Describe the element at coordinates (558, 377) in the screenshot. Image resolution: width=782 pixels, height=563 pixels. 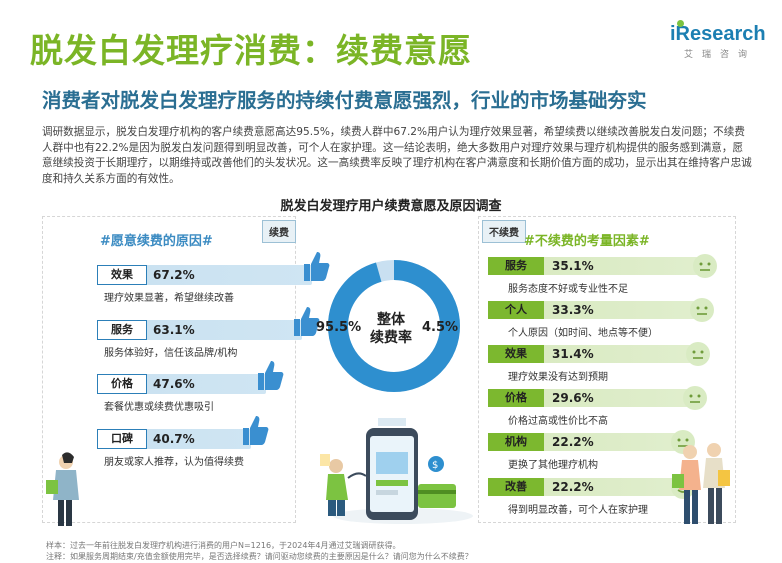
I see `no-renew-item-desc: 理疗效果没有达到预期` at that location.